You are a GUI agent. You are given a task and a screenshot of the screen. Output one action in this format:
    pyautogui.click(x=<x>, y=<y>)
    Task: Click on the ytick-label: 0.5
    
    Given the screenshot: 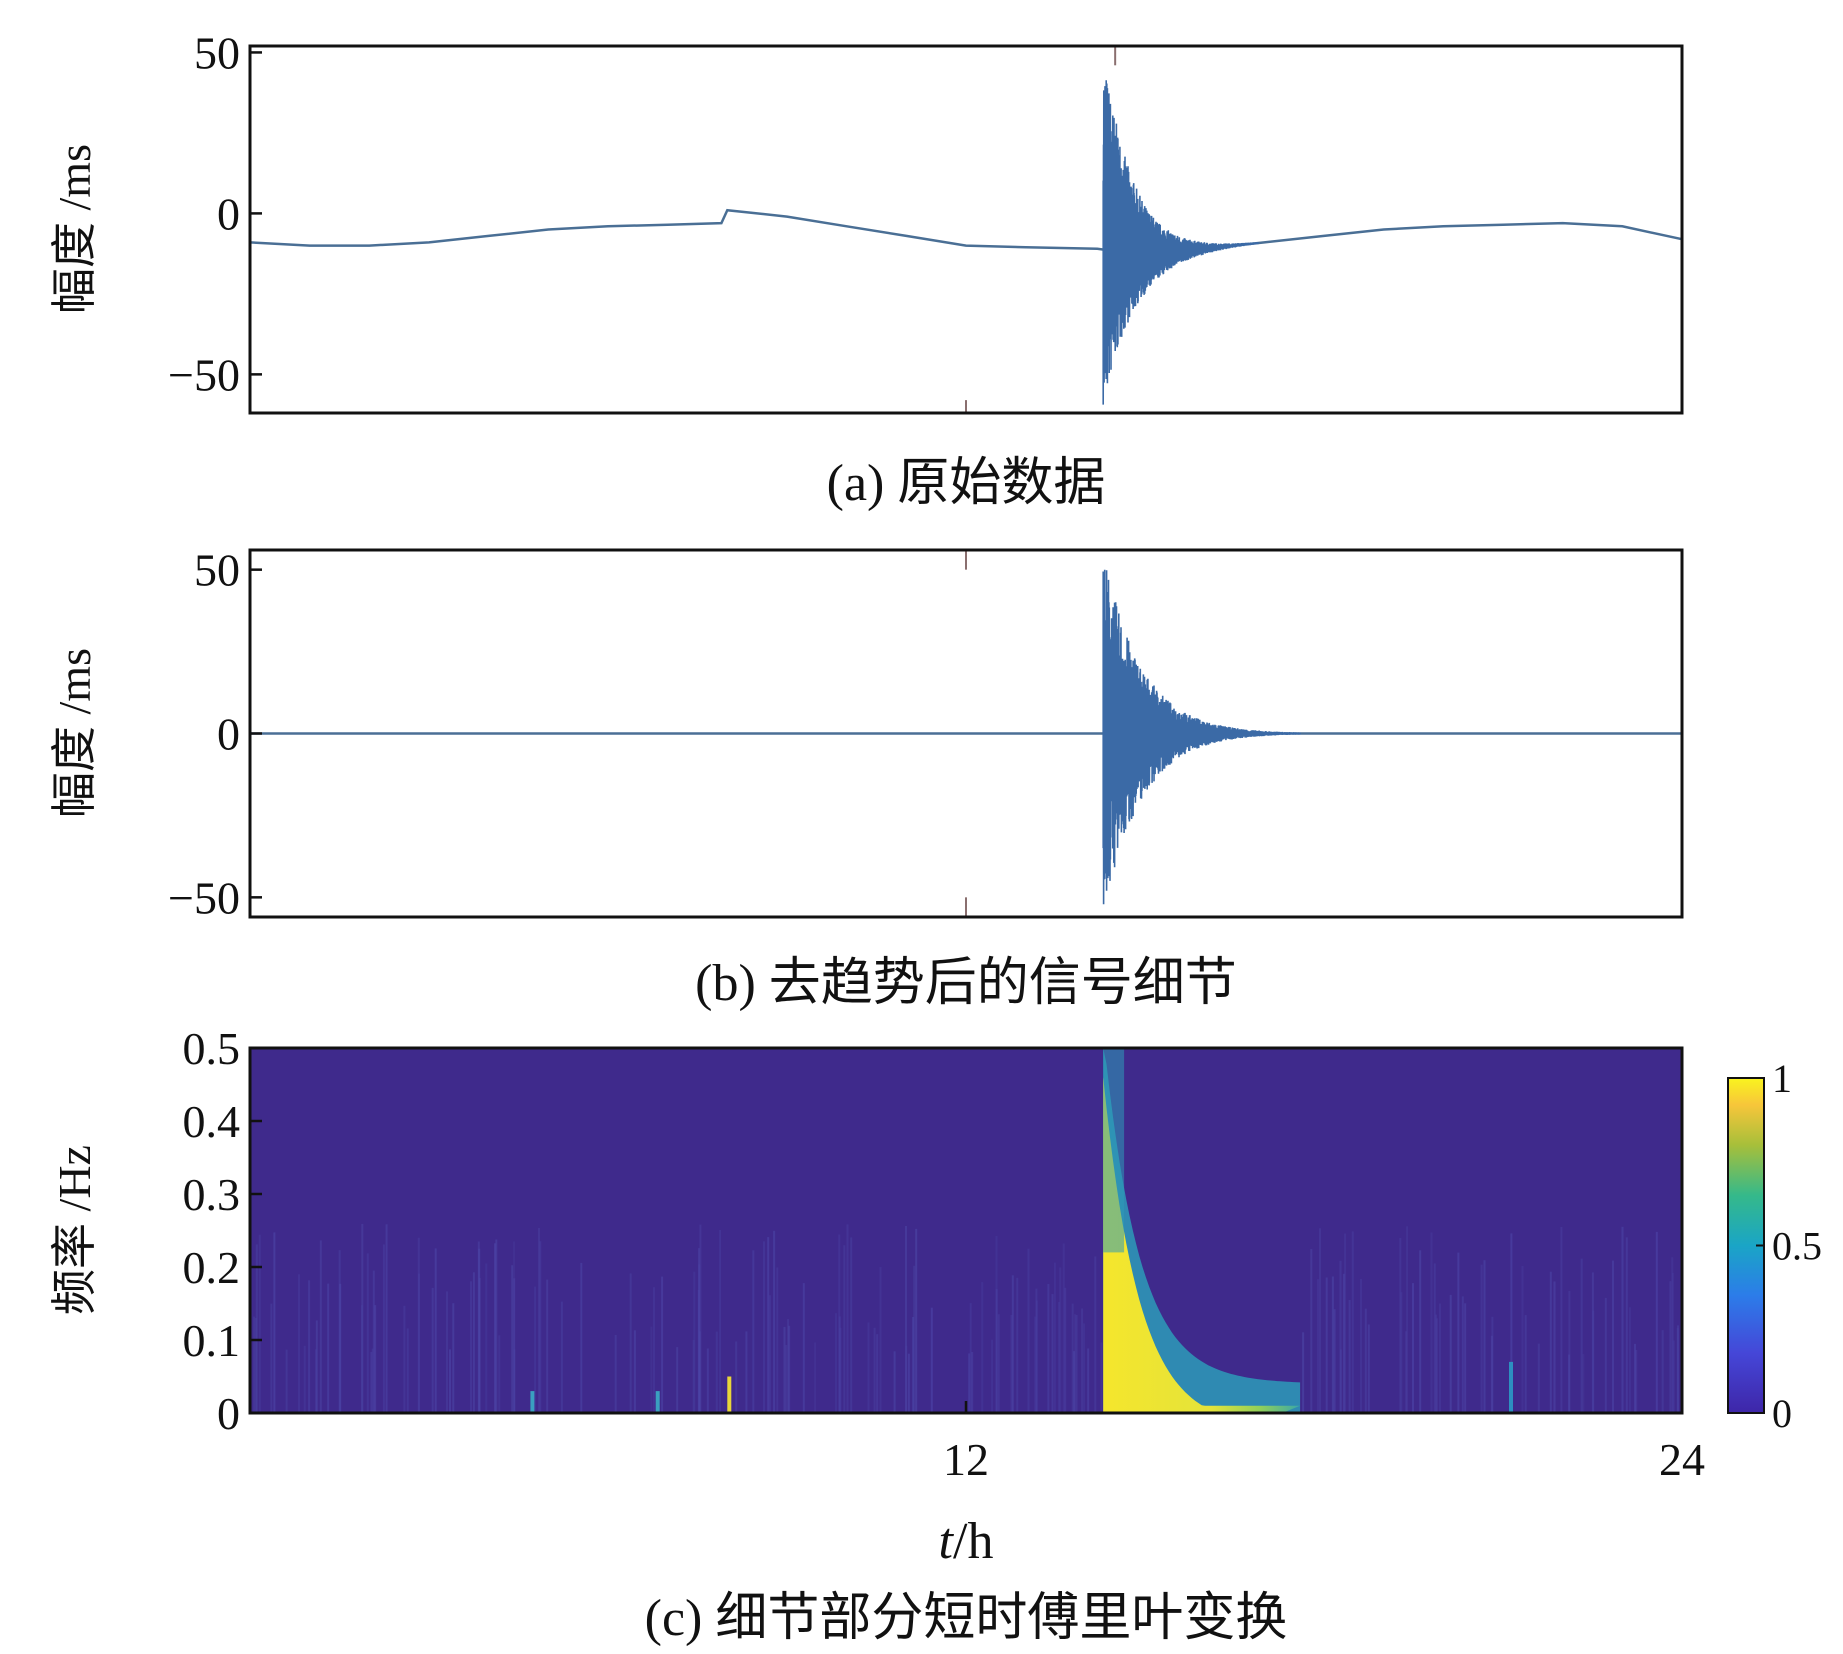 What is the action you would take?
    pyautogui.click(x=212, y=1048)
    